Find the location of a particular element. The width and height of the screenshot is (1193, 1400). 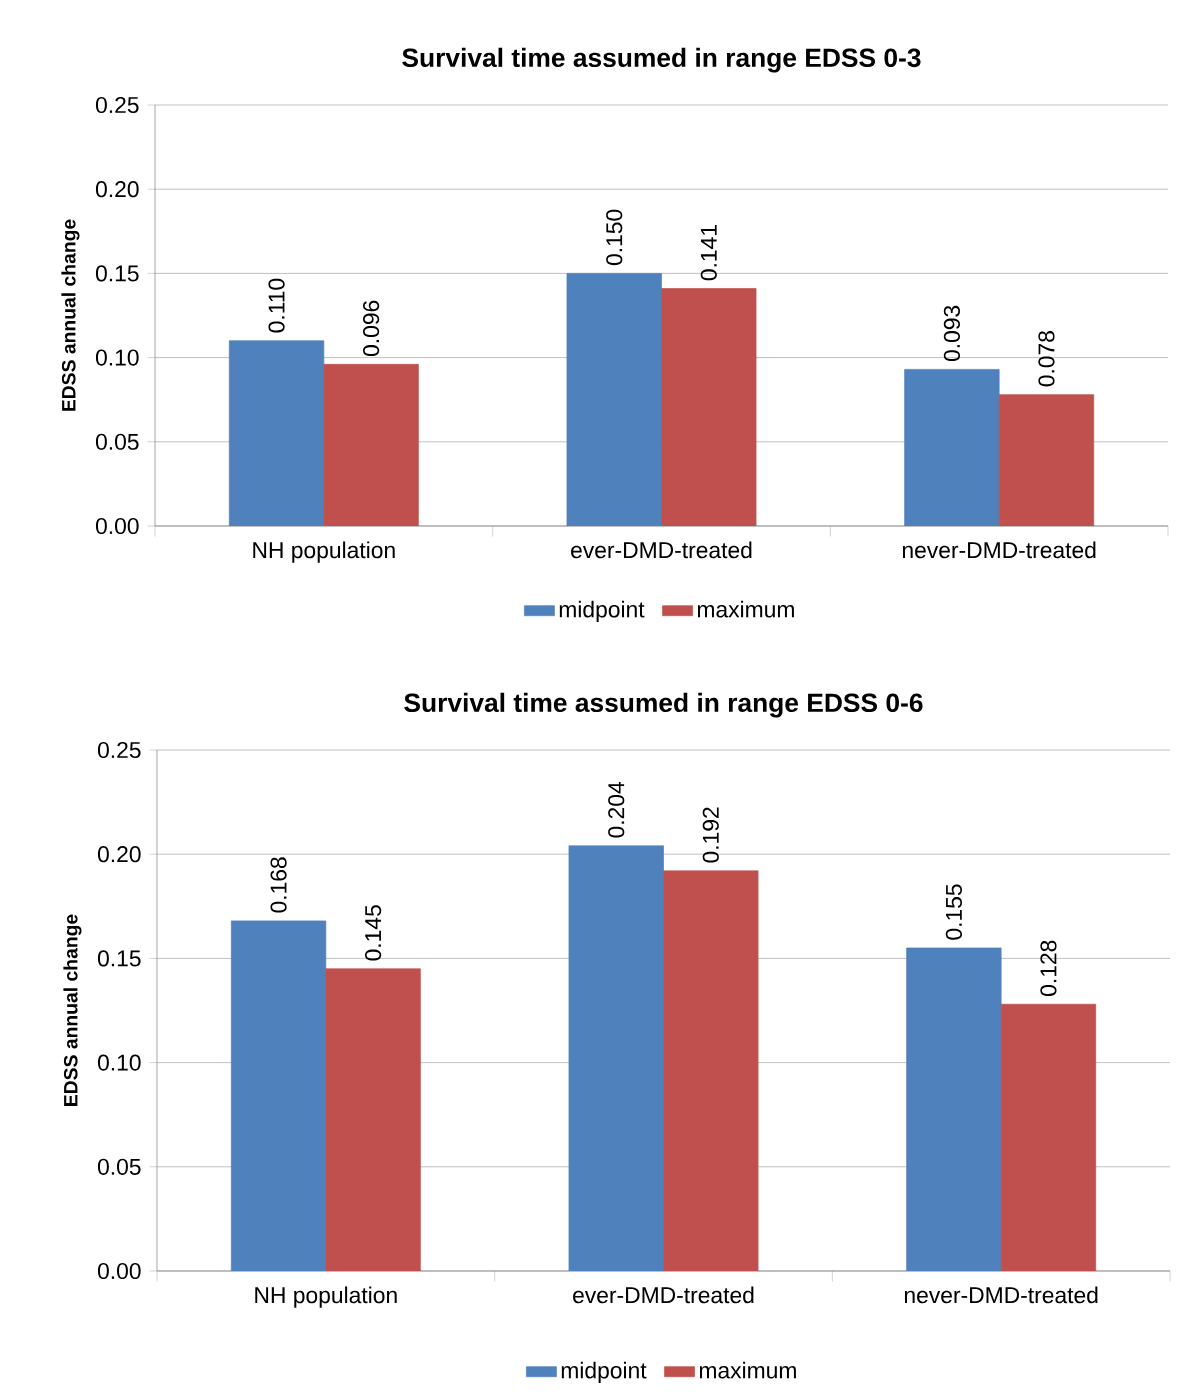

data-label: 0.204 is located at coordinates (616, 809).